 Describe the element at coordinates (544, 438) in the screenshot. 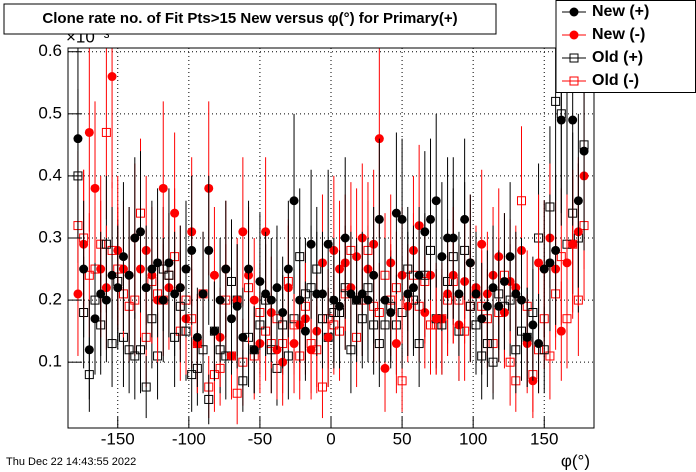

I see `x-tick-label: 150` at that location.